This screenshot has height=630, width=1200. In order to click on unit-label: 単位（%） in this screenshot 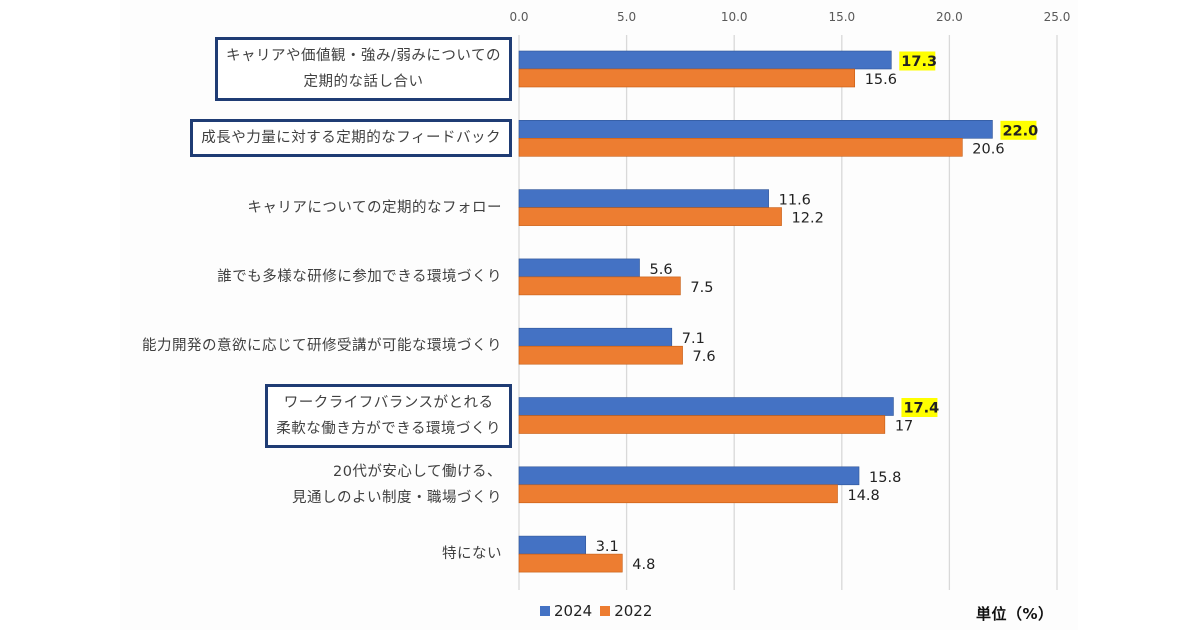, I will do `click(1015, 614)`.